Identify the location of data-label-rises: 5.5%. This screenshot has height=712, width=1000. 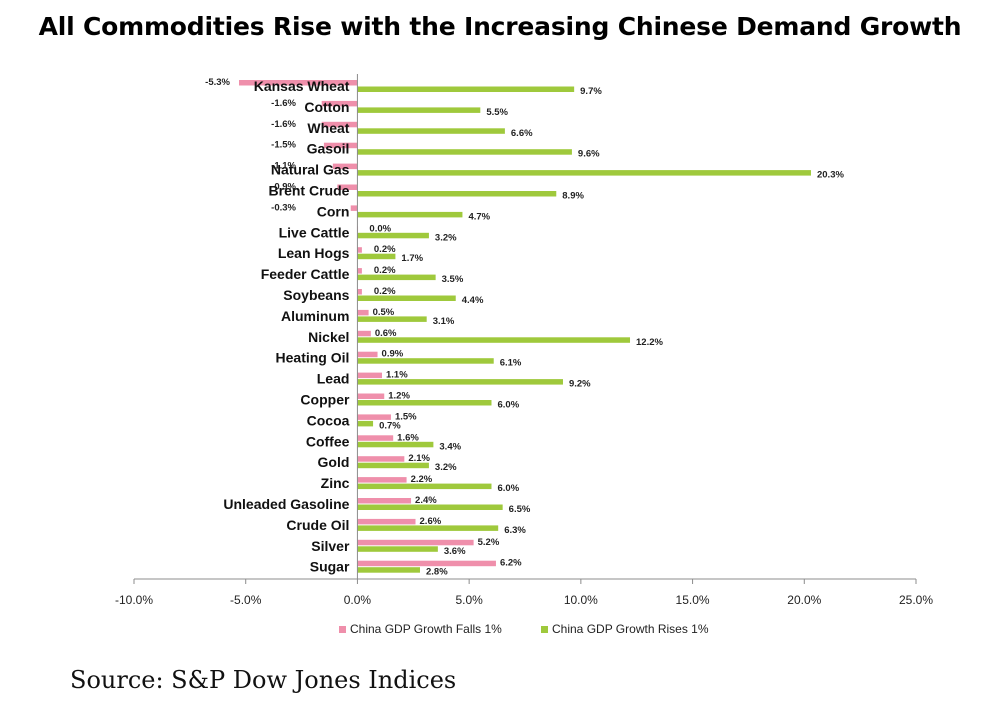
(497, 112).